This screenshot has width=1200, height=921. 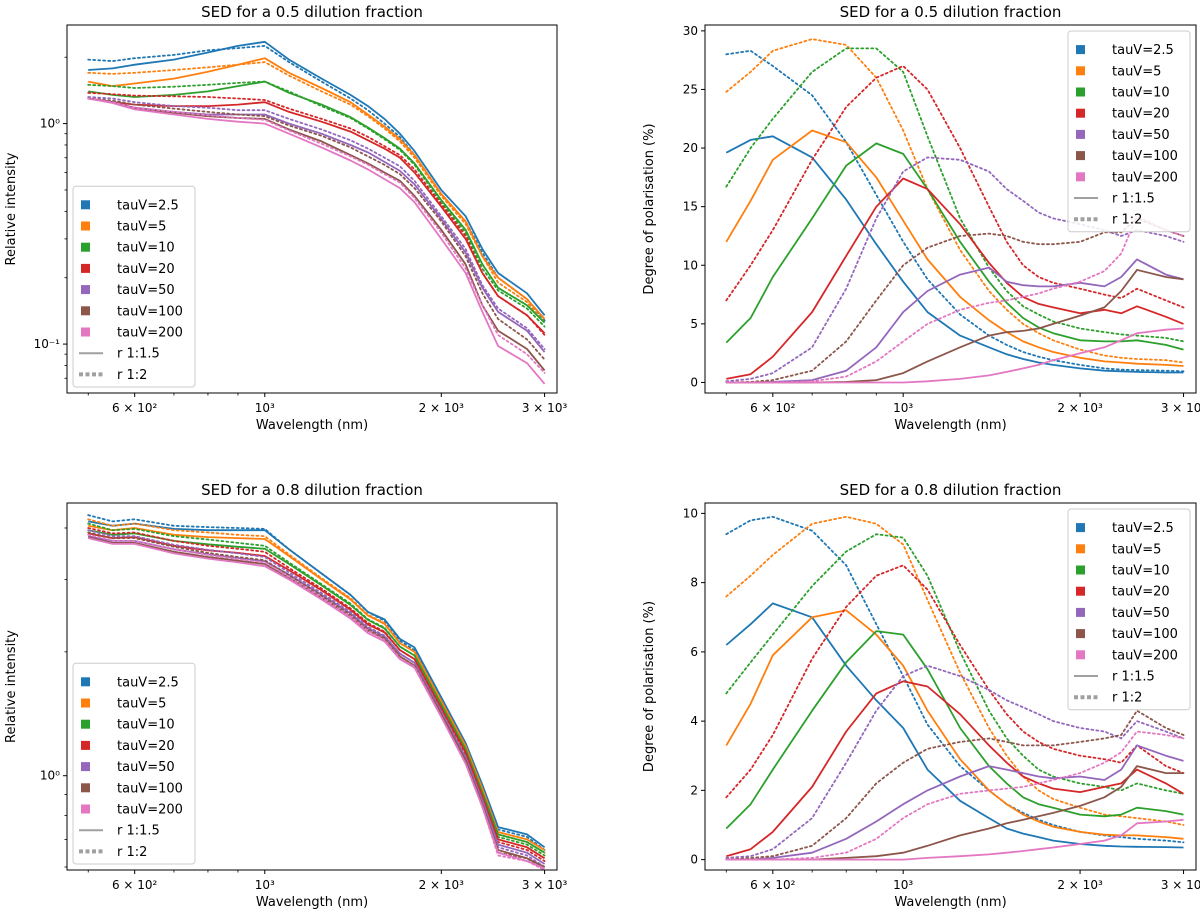 I want to click on legend-label: tauV=5, so click(x=1136, y=71).